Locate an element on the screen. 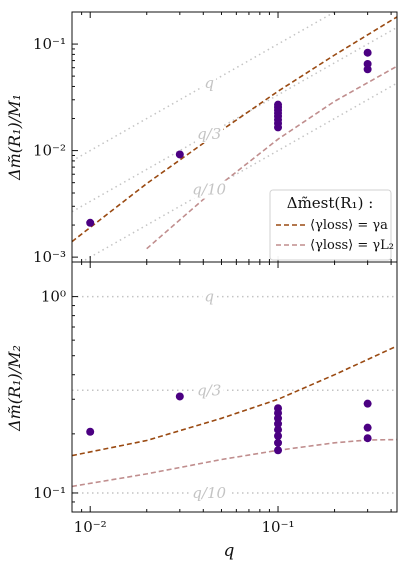  legend-box is located at coordinates (330, 225).